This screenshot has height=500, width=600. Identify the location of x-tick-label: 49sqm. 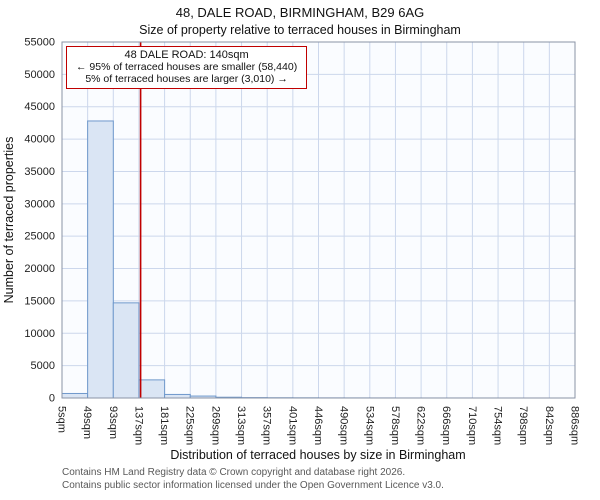
(87, 422).